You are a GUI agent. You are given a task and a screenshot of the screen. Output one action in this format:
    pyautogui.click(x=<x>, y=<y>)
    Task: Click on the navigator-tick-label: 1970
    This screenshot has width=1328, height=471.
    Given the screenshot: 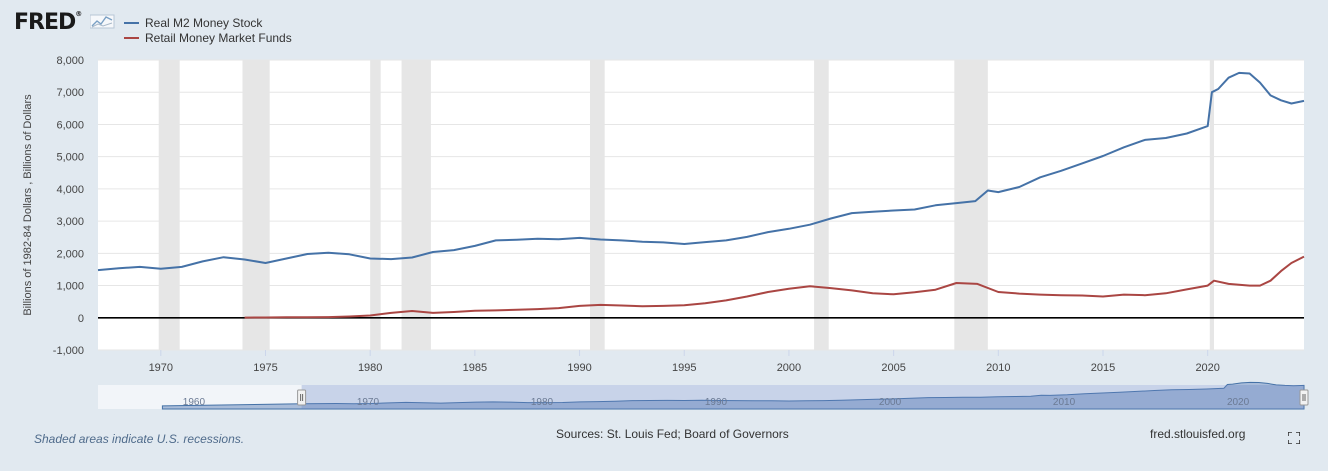 What is the action you would take?
    pyautogui.click(x=368, y=402)
    